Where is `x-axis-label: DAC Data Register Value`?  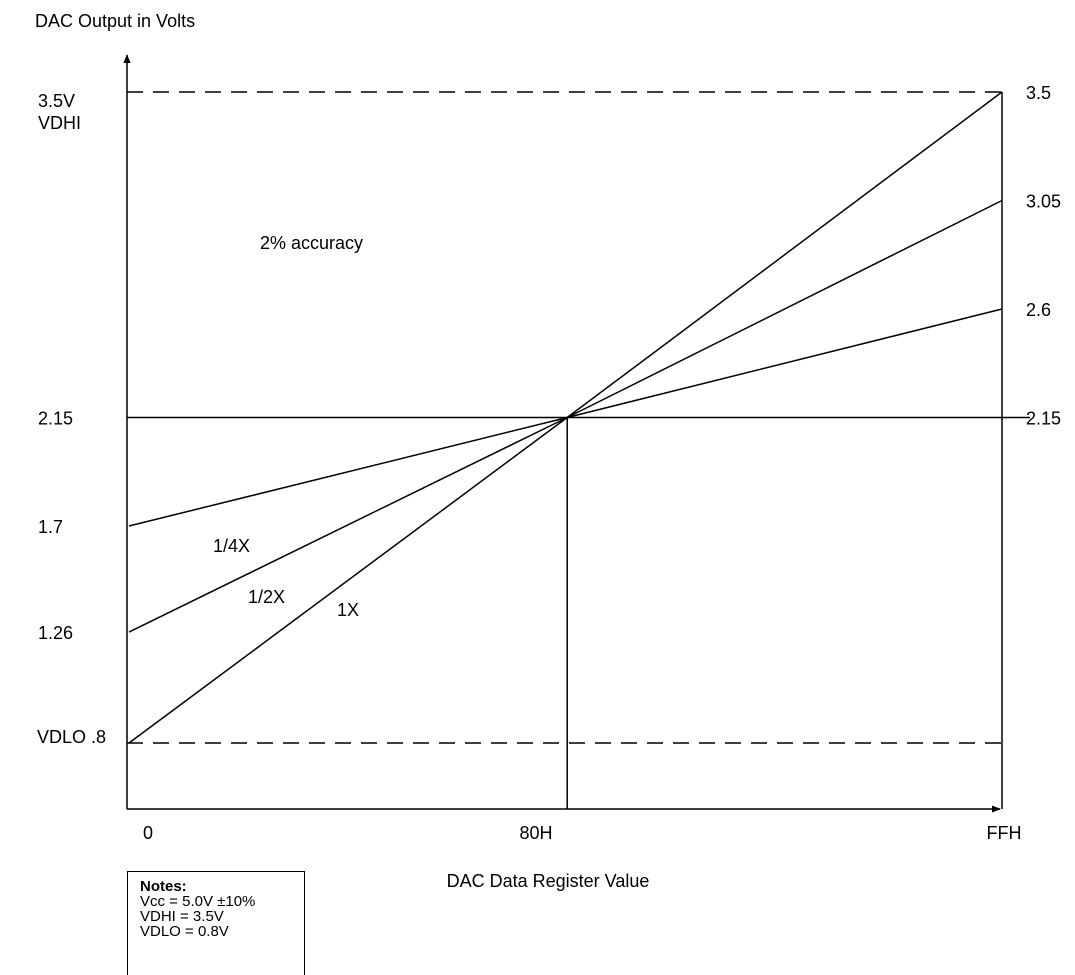 x-axis-label: DAC Data Register Value is located at coordinates (548, 881).